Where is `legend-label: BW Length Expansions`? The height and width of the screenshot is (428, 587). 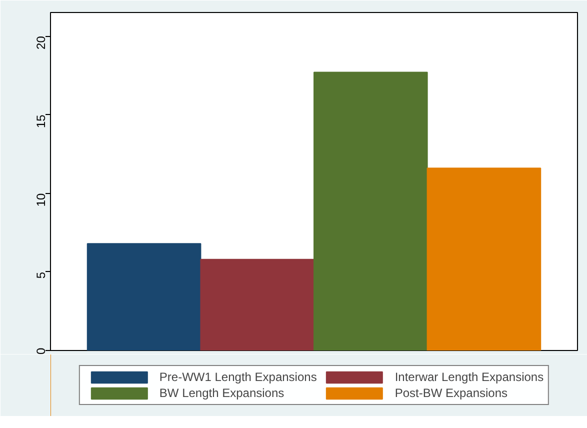
legend-label: BW Length Expansions is located at coordinates (221, 393).